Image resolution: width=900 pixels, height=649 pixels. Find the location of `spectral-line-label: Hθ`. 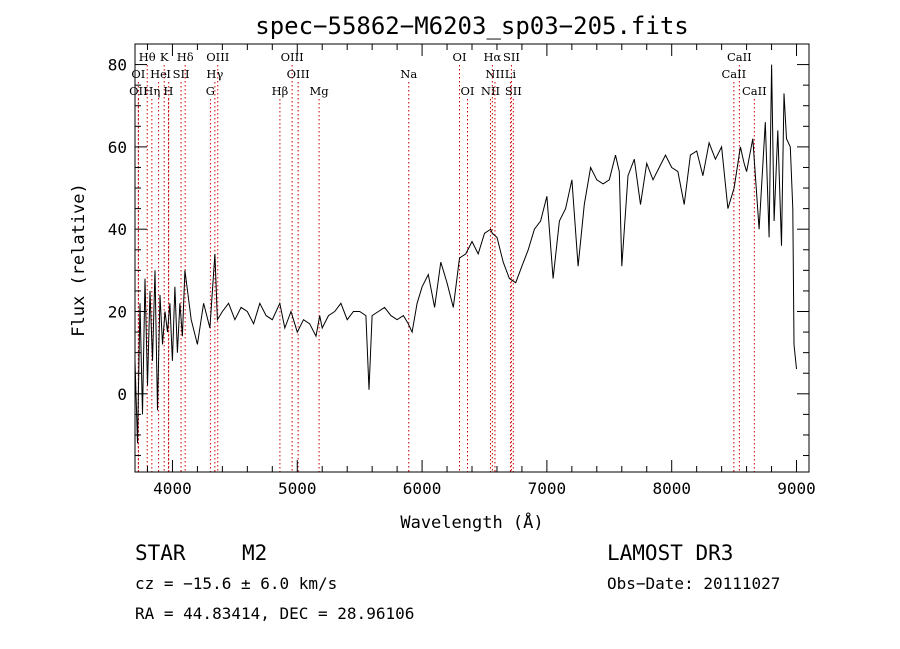

spectral-line-label: Hθ is located at coordinates (147, 57).